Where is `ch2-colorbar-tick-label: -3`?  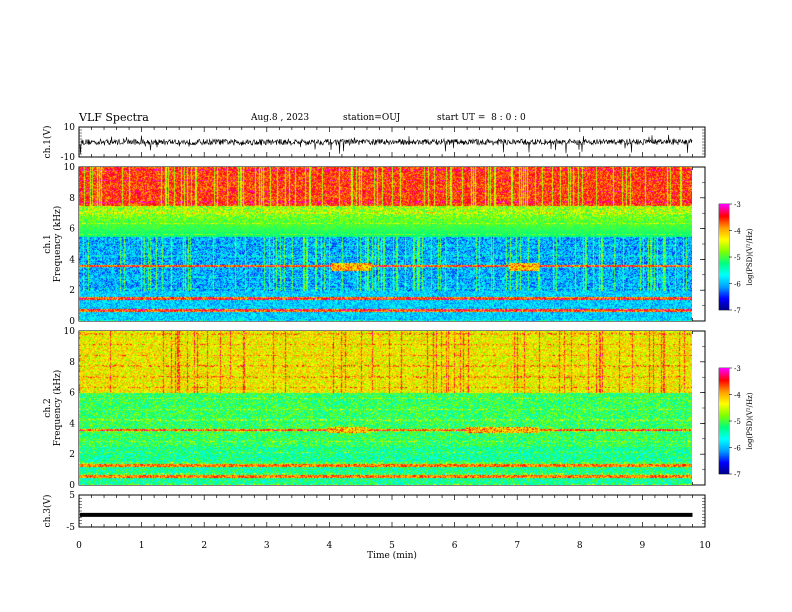 ch2-colorbar-tick-label: -3 is located at coordinates (737, 369).